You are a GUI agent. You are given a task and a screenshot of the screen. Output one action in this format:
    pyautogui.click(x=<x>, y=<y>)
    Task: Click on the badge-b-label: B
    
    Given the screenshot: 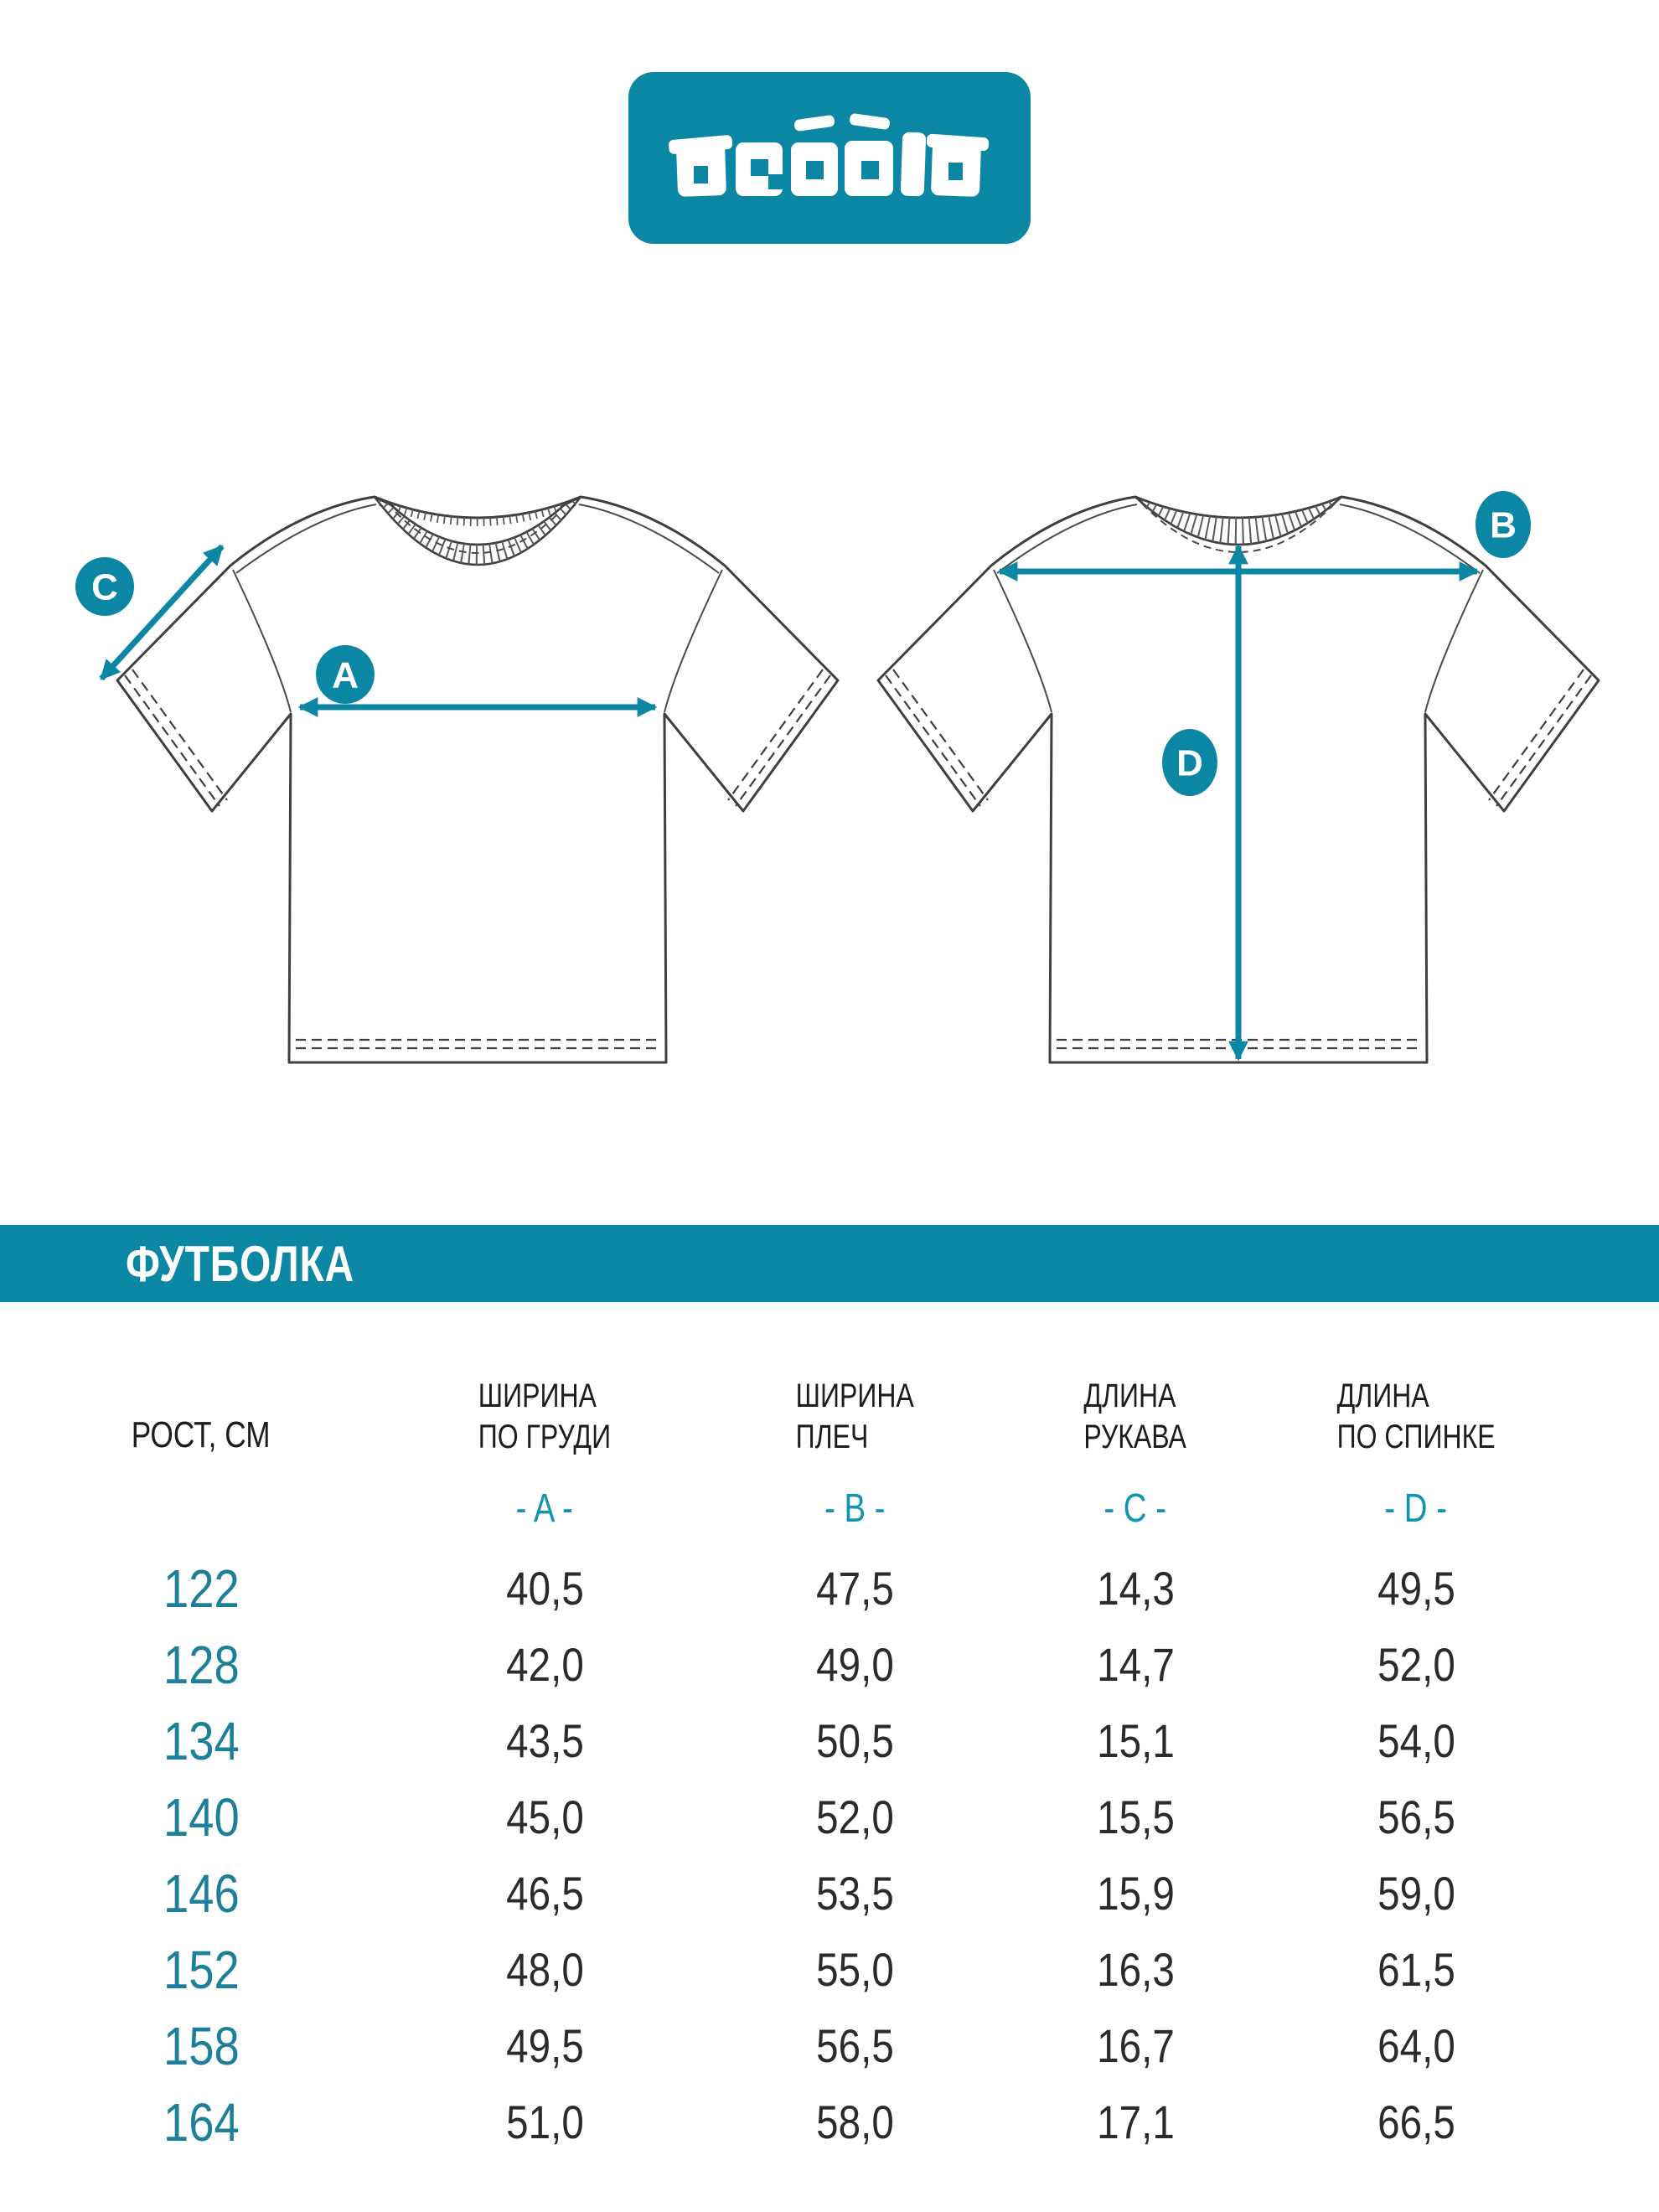 What is the action you would take?
    pyautogui.click(x=1503, y=524)
    